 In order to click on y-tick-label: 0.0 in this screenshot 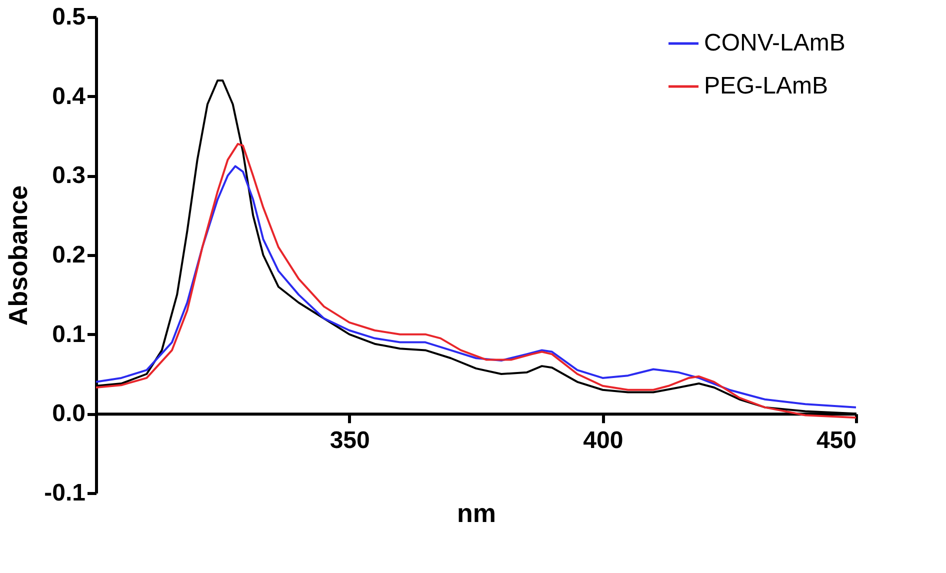, I will do `click(69, 414)`.